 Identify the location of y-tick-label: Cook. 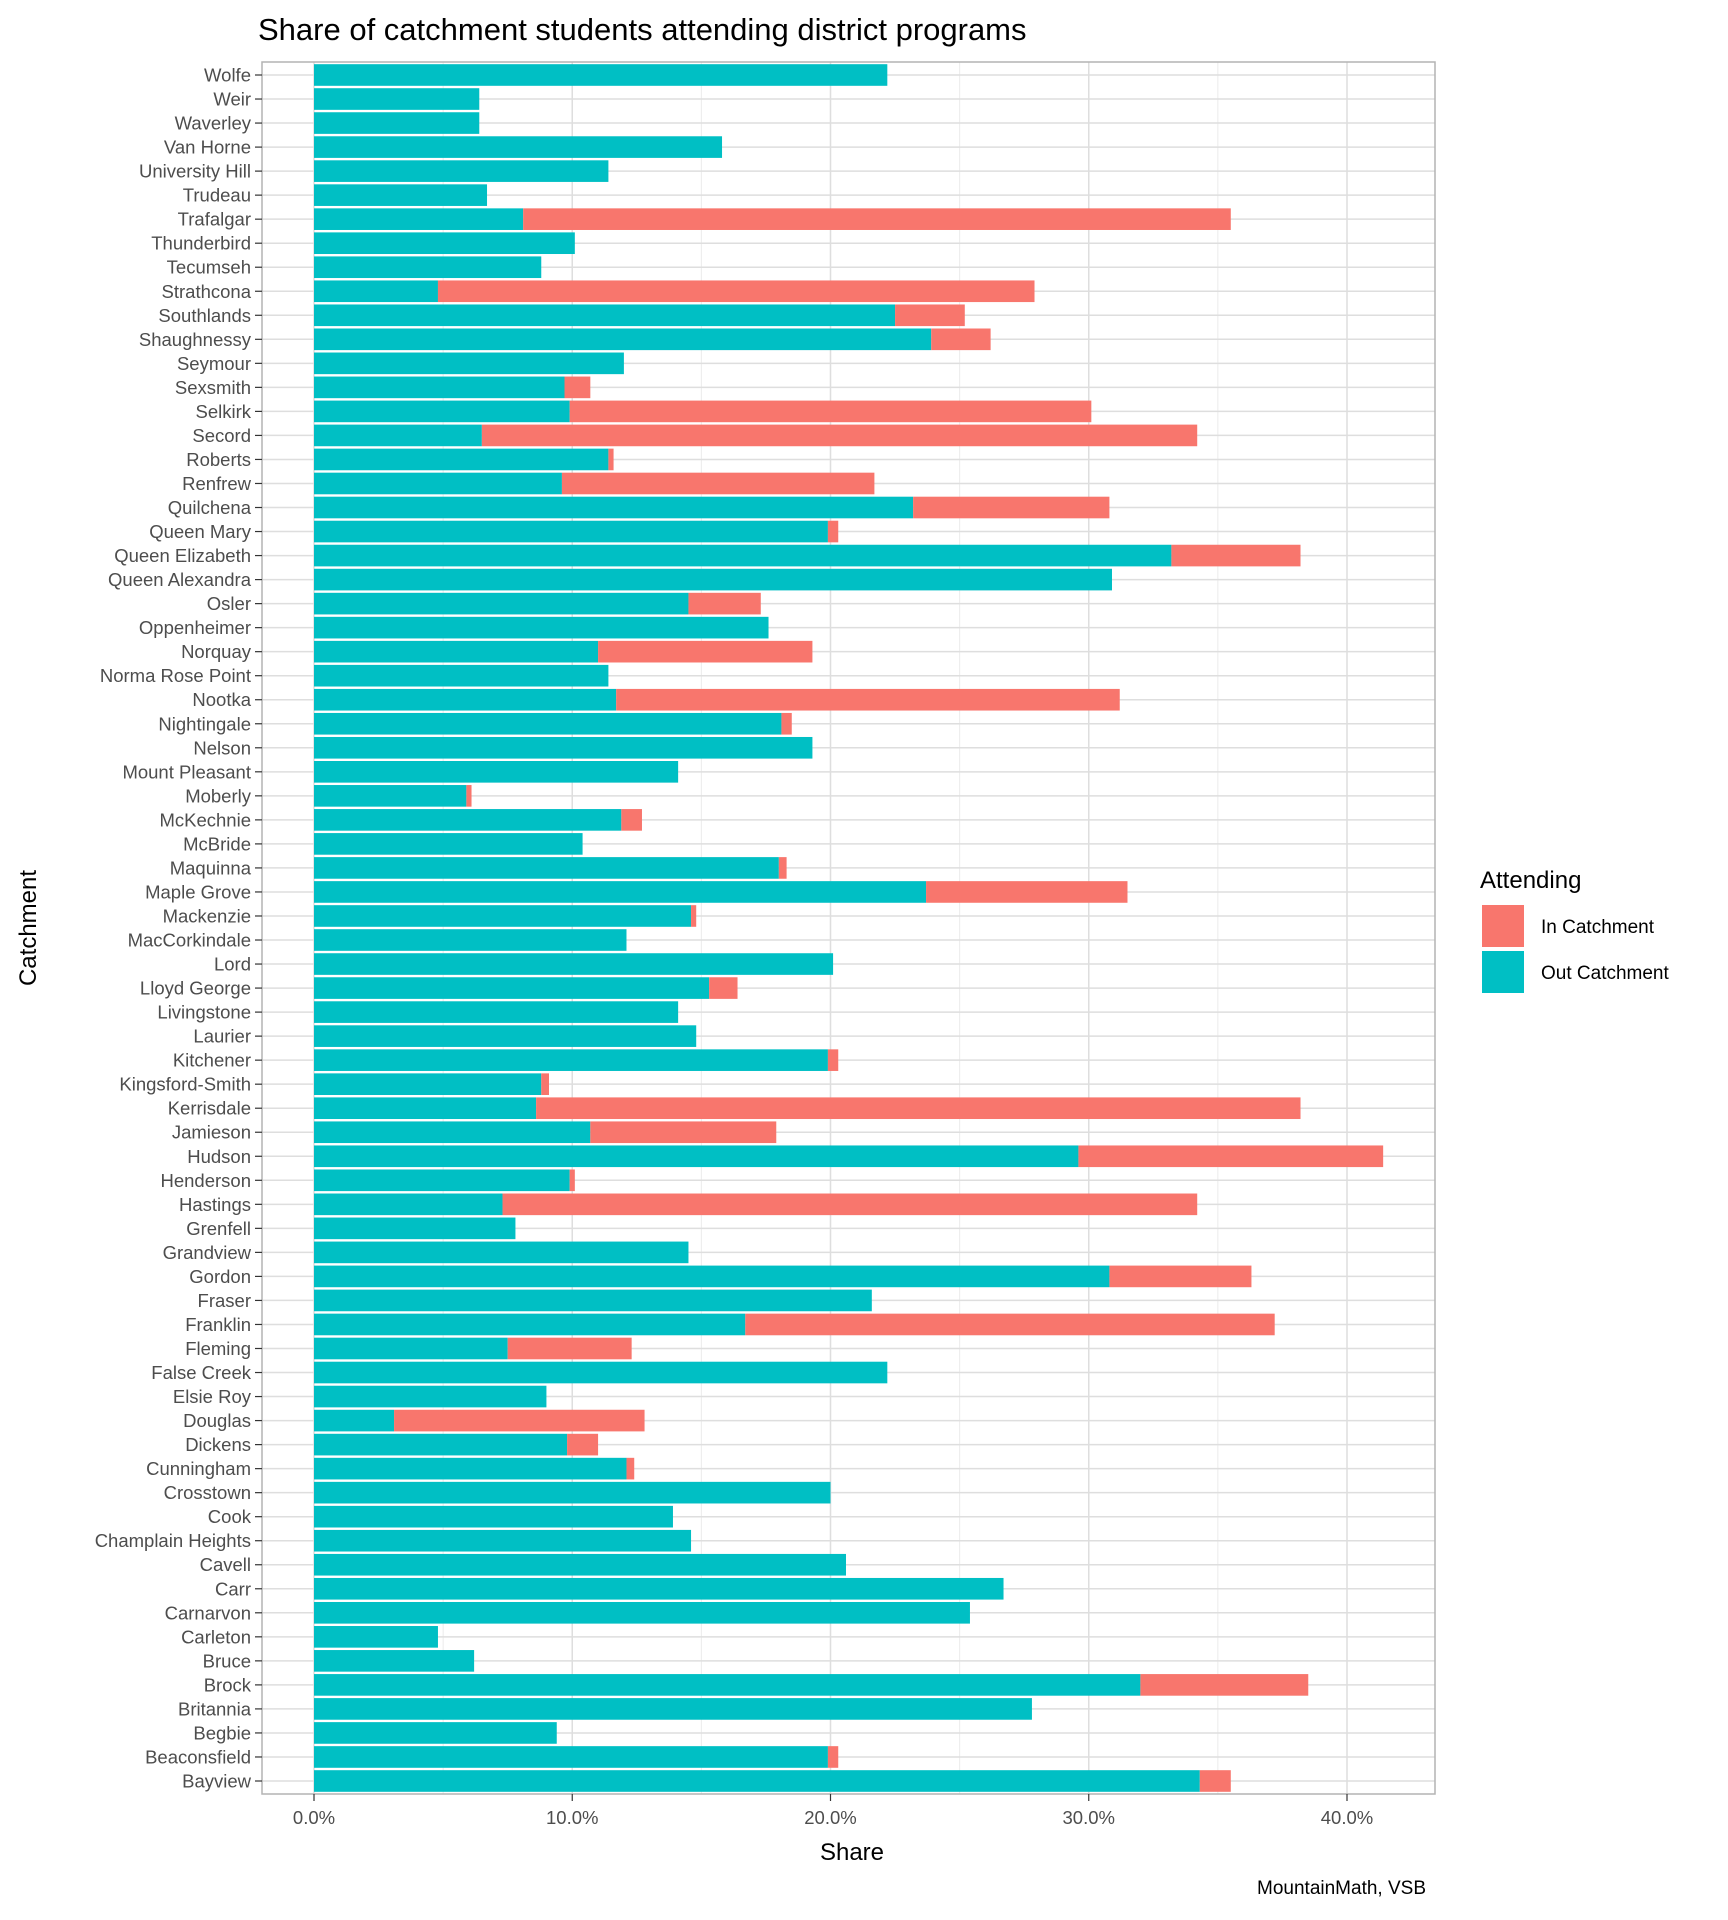
(230, 1516).